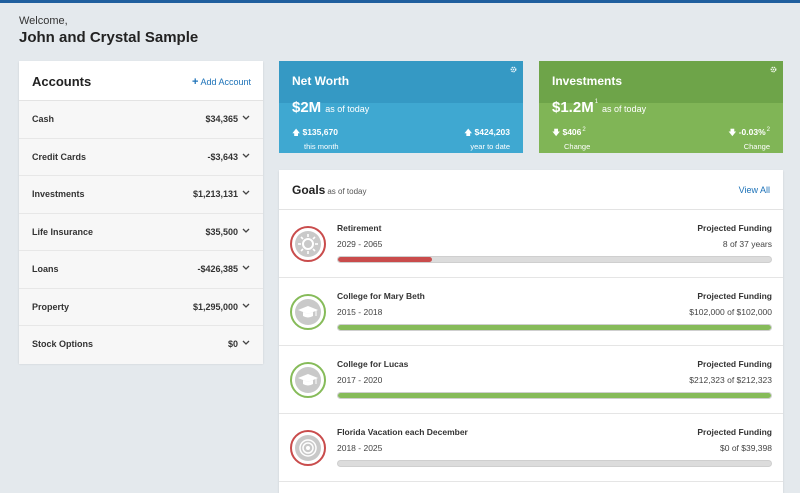 The width and height of the screenshot is (800, 493). What do you see at coordinates (402, 432) in the screenshot?
I see `goal-name: Florida Vacation each December` at bounding box center [402, 432].